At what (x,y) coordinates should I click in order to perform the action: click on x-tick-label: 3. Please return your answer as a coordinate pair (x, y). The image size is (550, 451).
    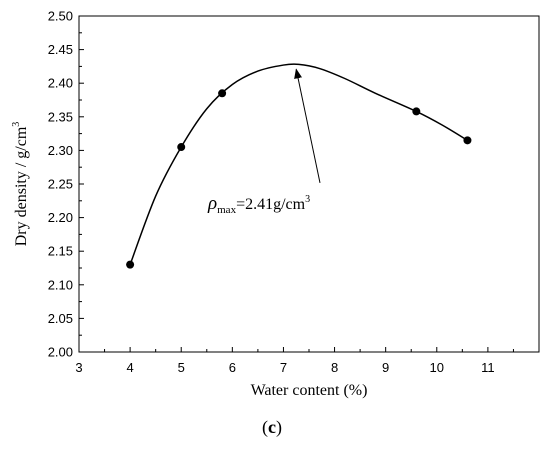
    Looking at the image, I should click on (78, 367).